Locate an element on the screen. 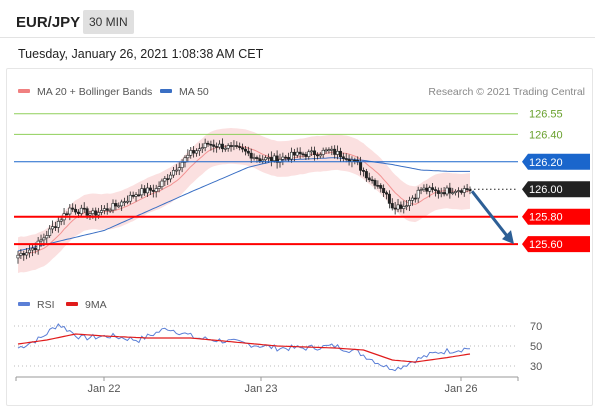  x-axis: Jan 22 Jan 23 Jan 26 is located at coordinates (267, 385).